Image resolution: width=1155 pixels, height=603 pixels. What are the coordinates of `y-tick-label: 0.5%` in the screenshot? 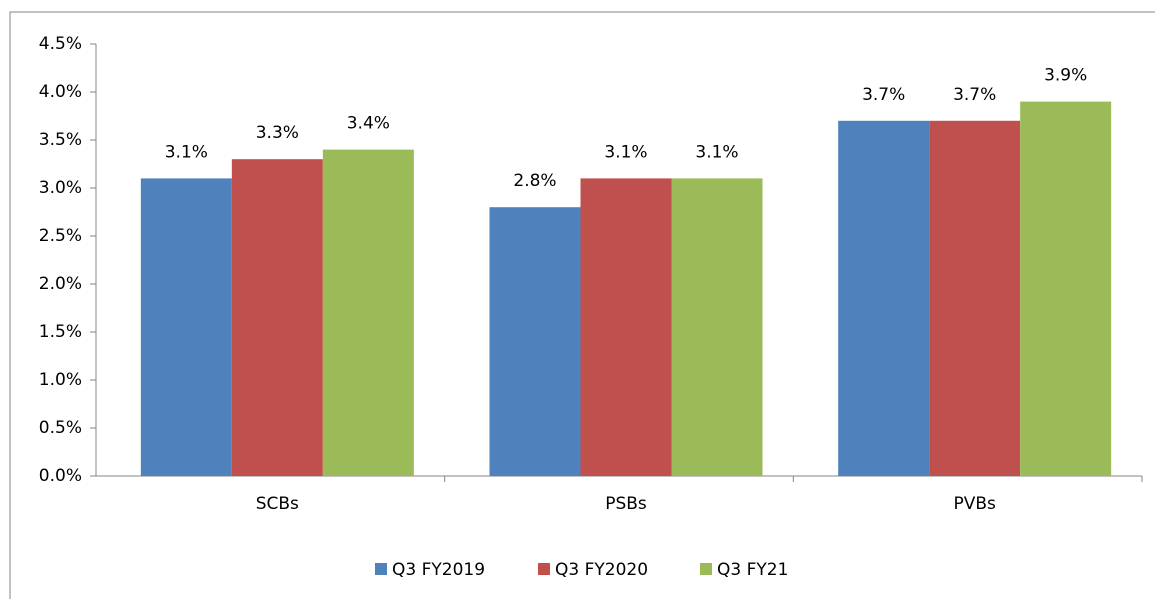 It's located at (60, 428).